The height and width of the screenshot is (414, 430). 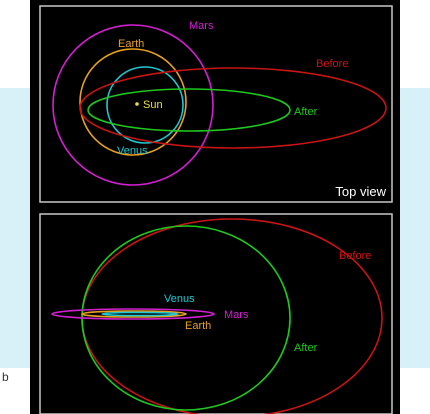 I want to click on top-label-earth: Earth, so click(x=131, y=44).